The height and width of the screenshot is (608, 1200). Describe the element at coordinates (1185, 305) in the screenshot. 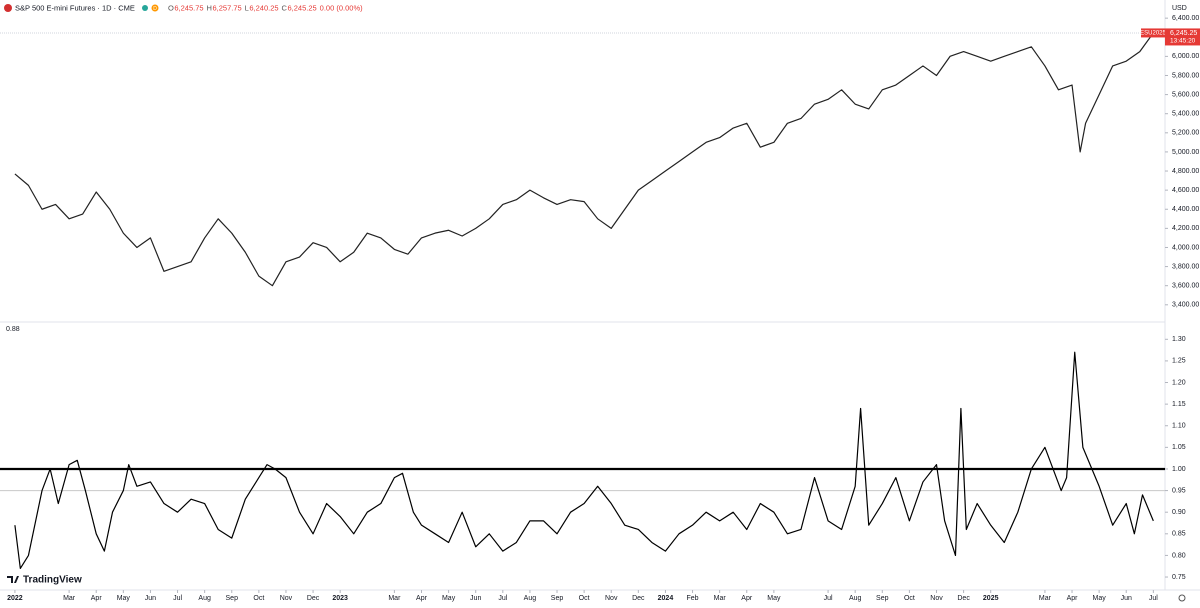

I see `y-tick-label: 3,400.00` at that location.